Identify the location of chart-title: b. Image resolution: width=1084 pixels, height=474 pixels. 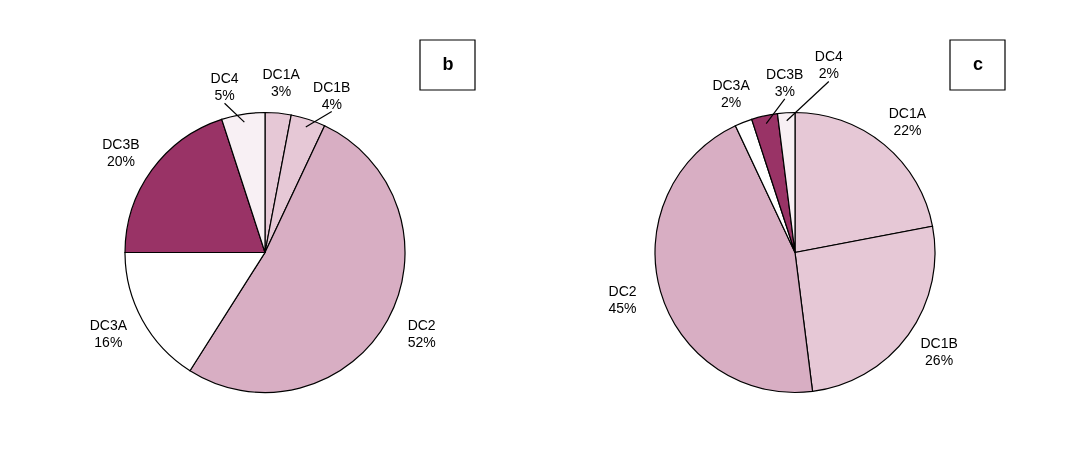
(448, 64).